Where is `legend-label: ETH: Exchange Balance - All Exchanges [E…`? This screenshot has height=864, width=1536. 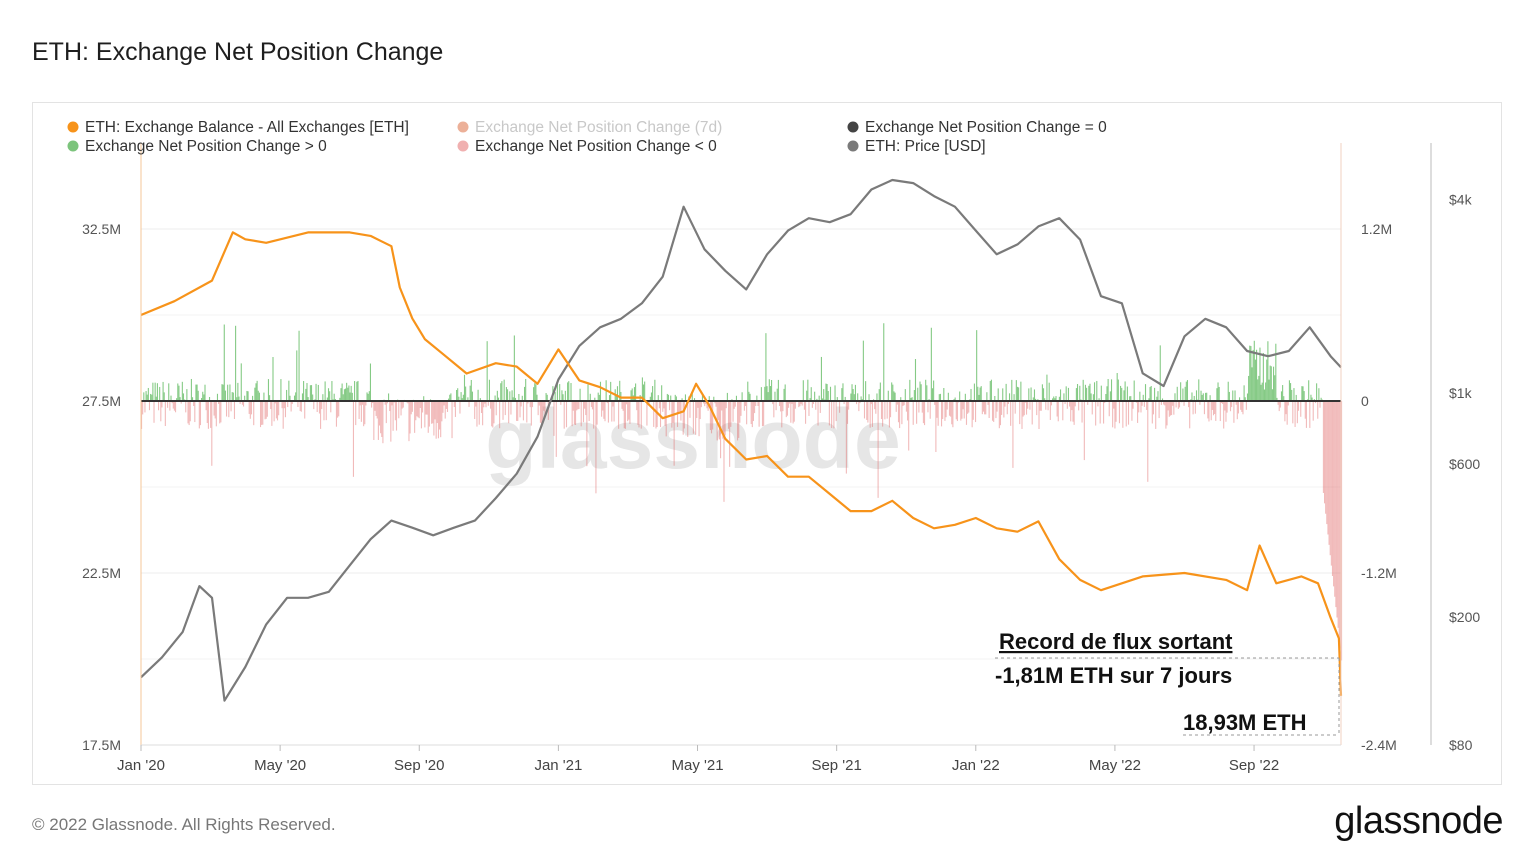
legend-label: ETH: Exchange Balance - All Exchanges [E… is located at coordinates (247, 127).